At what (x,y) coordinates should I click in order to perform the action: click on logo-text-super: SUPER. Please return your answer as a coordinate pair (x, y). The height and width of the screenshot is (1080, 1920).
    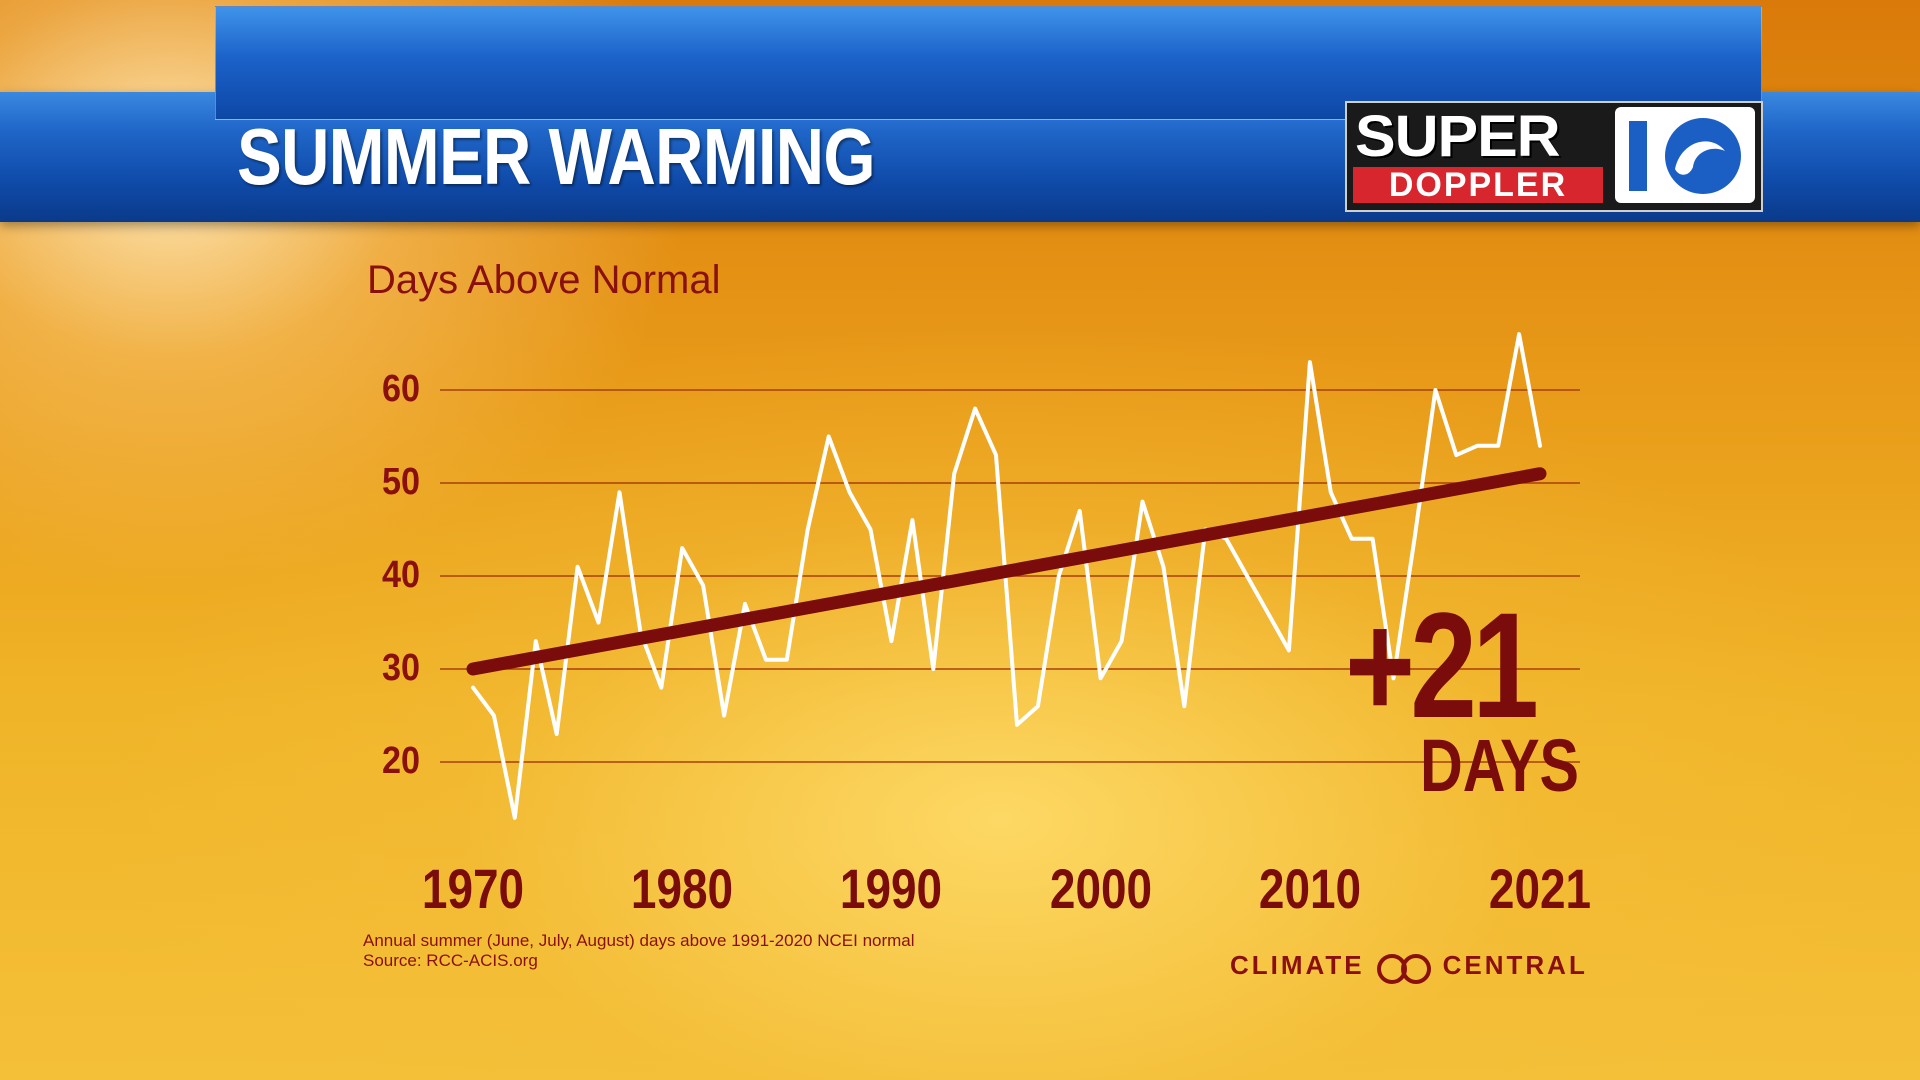
    Looking at the image, I should click on (1458, 136).